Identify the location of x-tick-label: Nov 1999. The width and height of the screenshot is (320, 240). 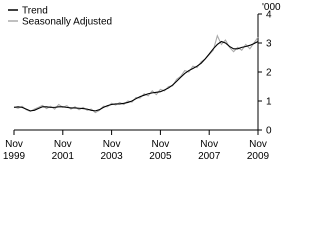
(14, 150).